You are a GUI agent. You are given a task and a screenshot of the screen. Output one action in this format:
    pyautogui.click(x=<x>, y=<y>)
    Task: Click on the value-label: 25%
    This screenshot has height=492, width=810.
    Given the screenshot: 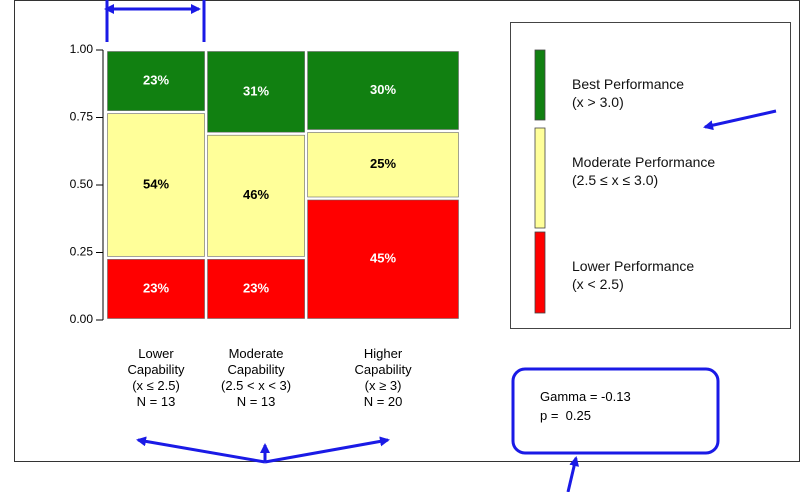 What is the action you would take?
    pyautogui.click(x=383, y=163)
    